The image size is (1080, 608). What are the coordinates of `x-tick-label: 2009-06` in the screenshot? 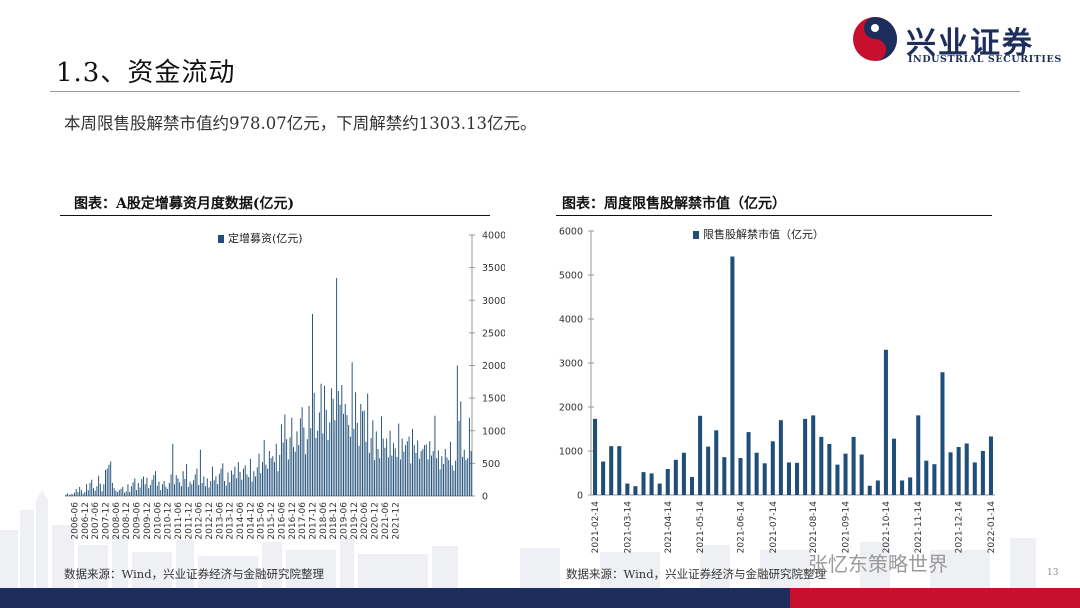 It's located at (138, 521).